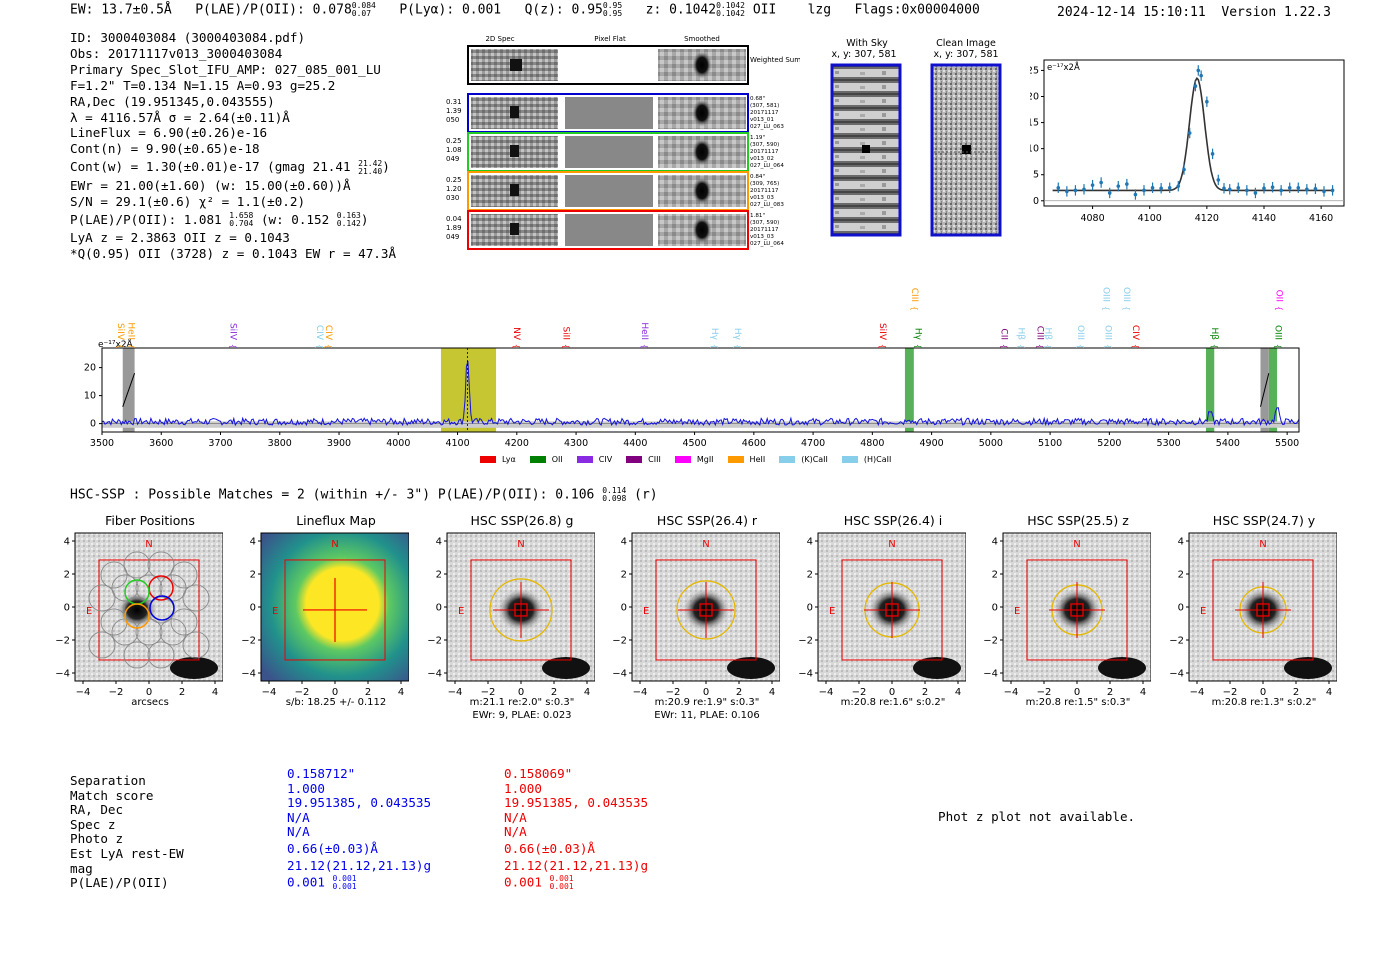 The image size is (1400, 953). I want to click on legend-label: OII, so click(557, 459).